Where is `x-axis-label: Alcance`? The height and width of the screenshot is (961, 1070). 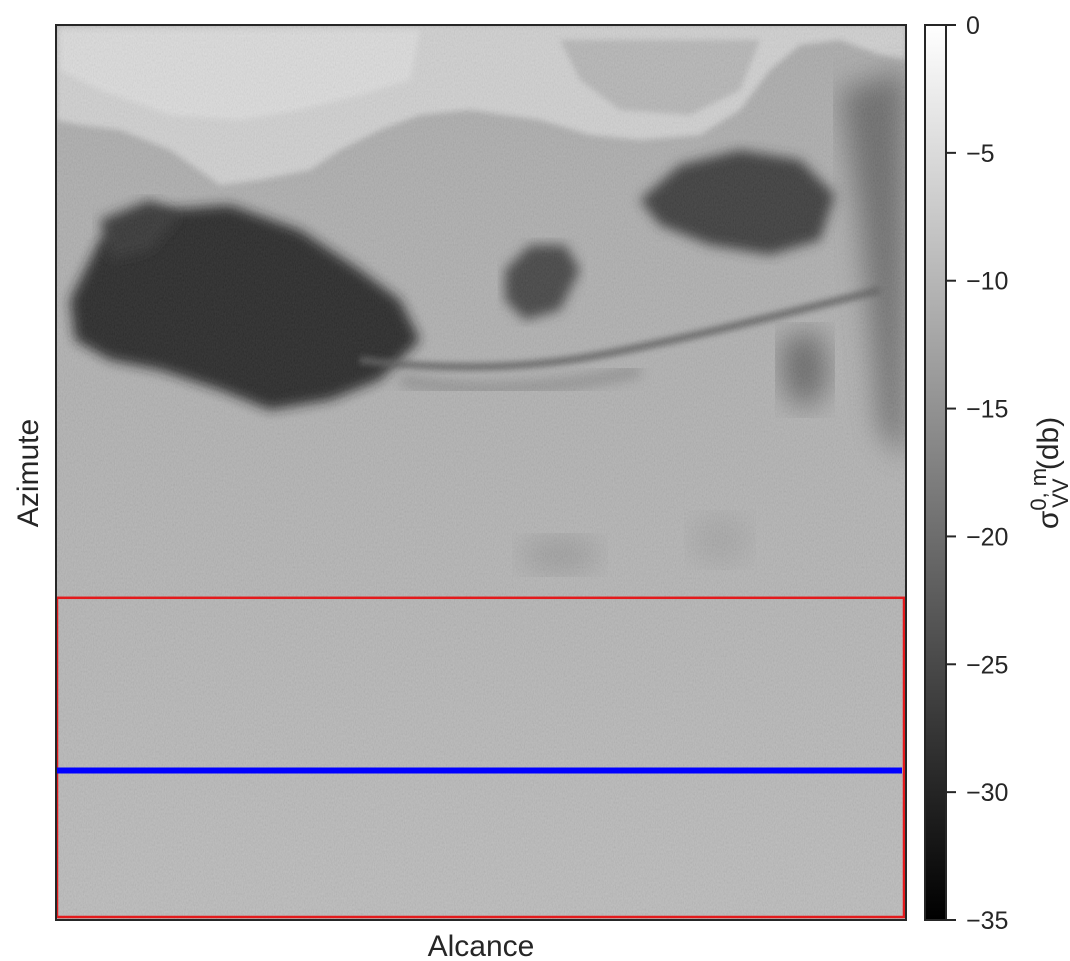 x-axis-label: Alcance is located at coordinates (481, 945).